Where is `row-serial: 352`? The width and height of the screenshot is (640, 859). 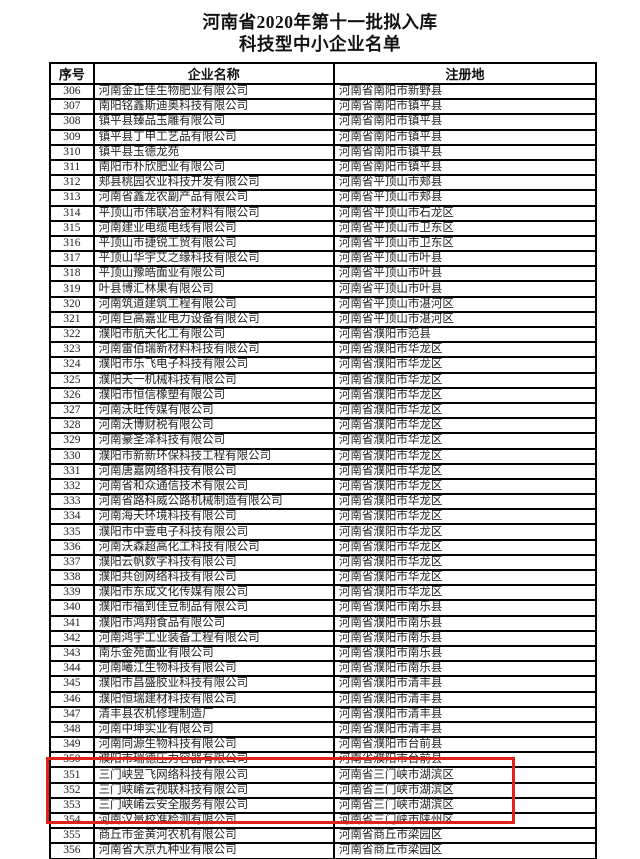
row-serial: 352 is located at coordinates (72, 790).